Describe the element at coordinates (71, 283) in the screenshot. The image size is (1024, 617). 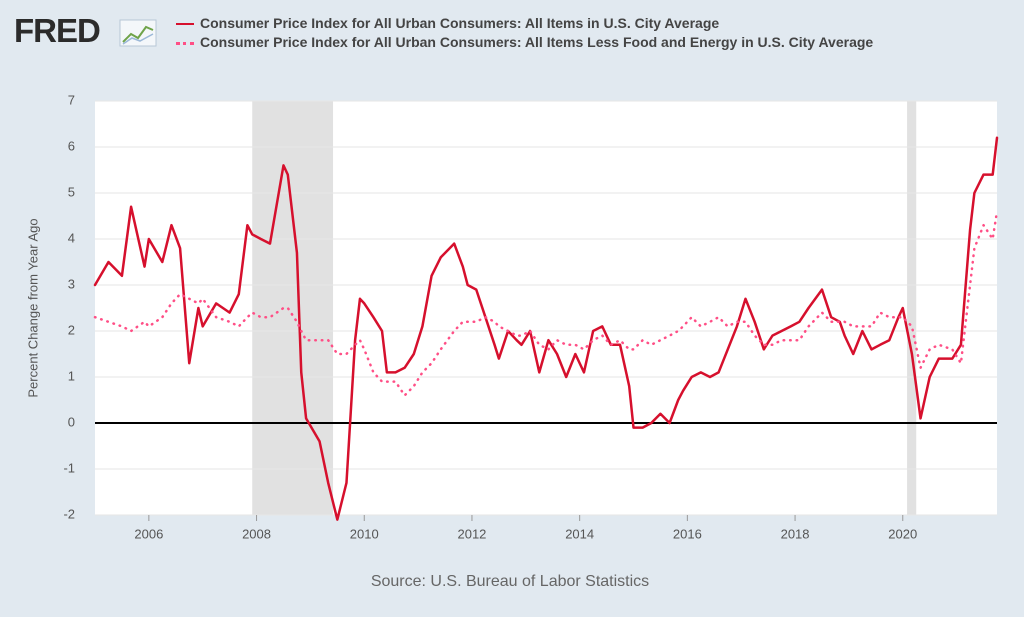
I see `y-tick-label: 3` at that location.